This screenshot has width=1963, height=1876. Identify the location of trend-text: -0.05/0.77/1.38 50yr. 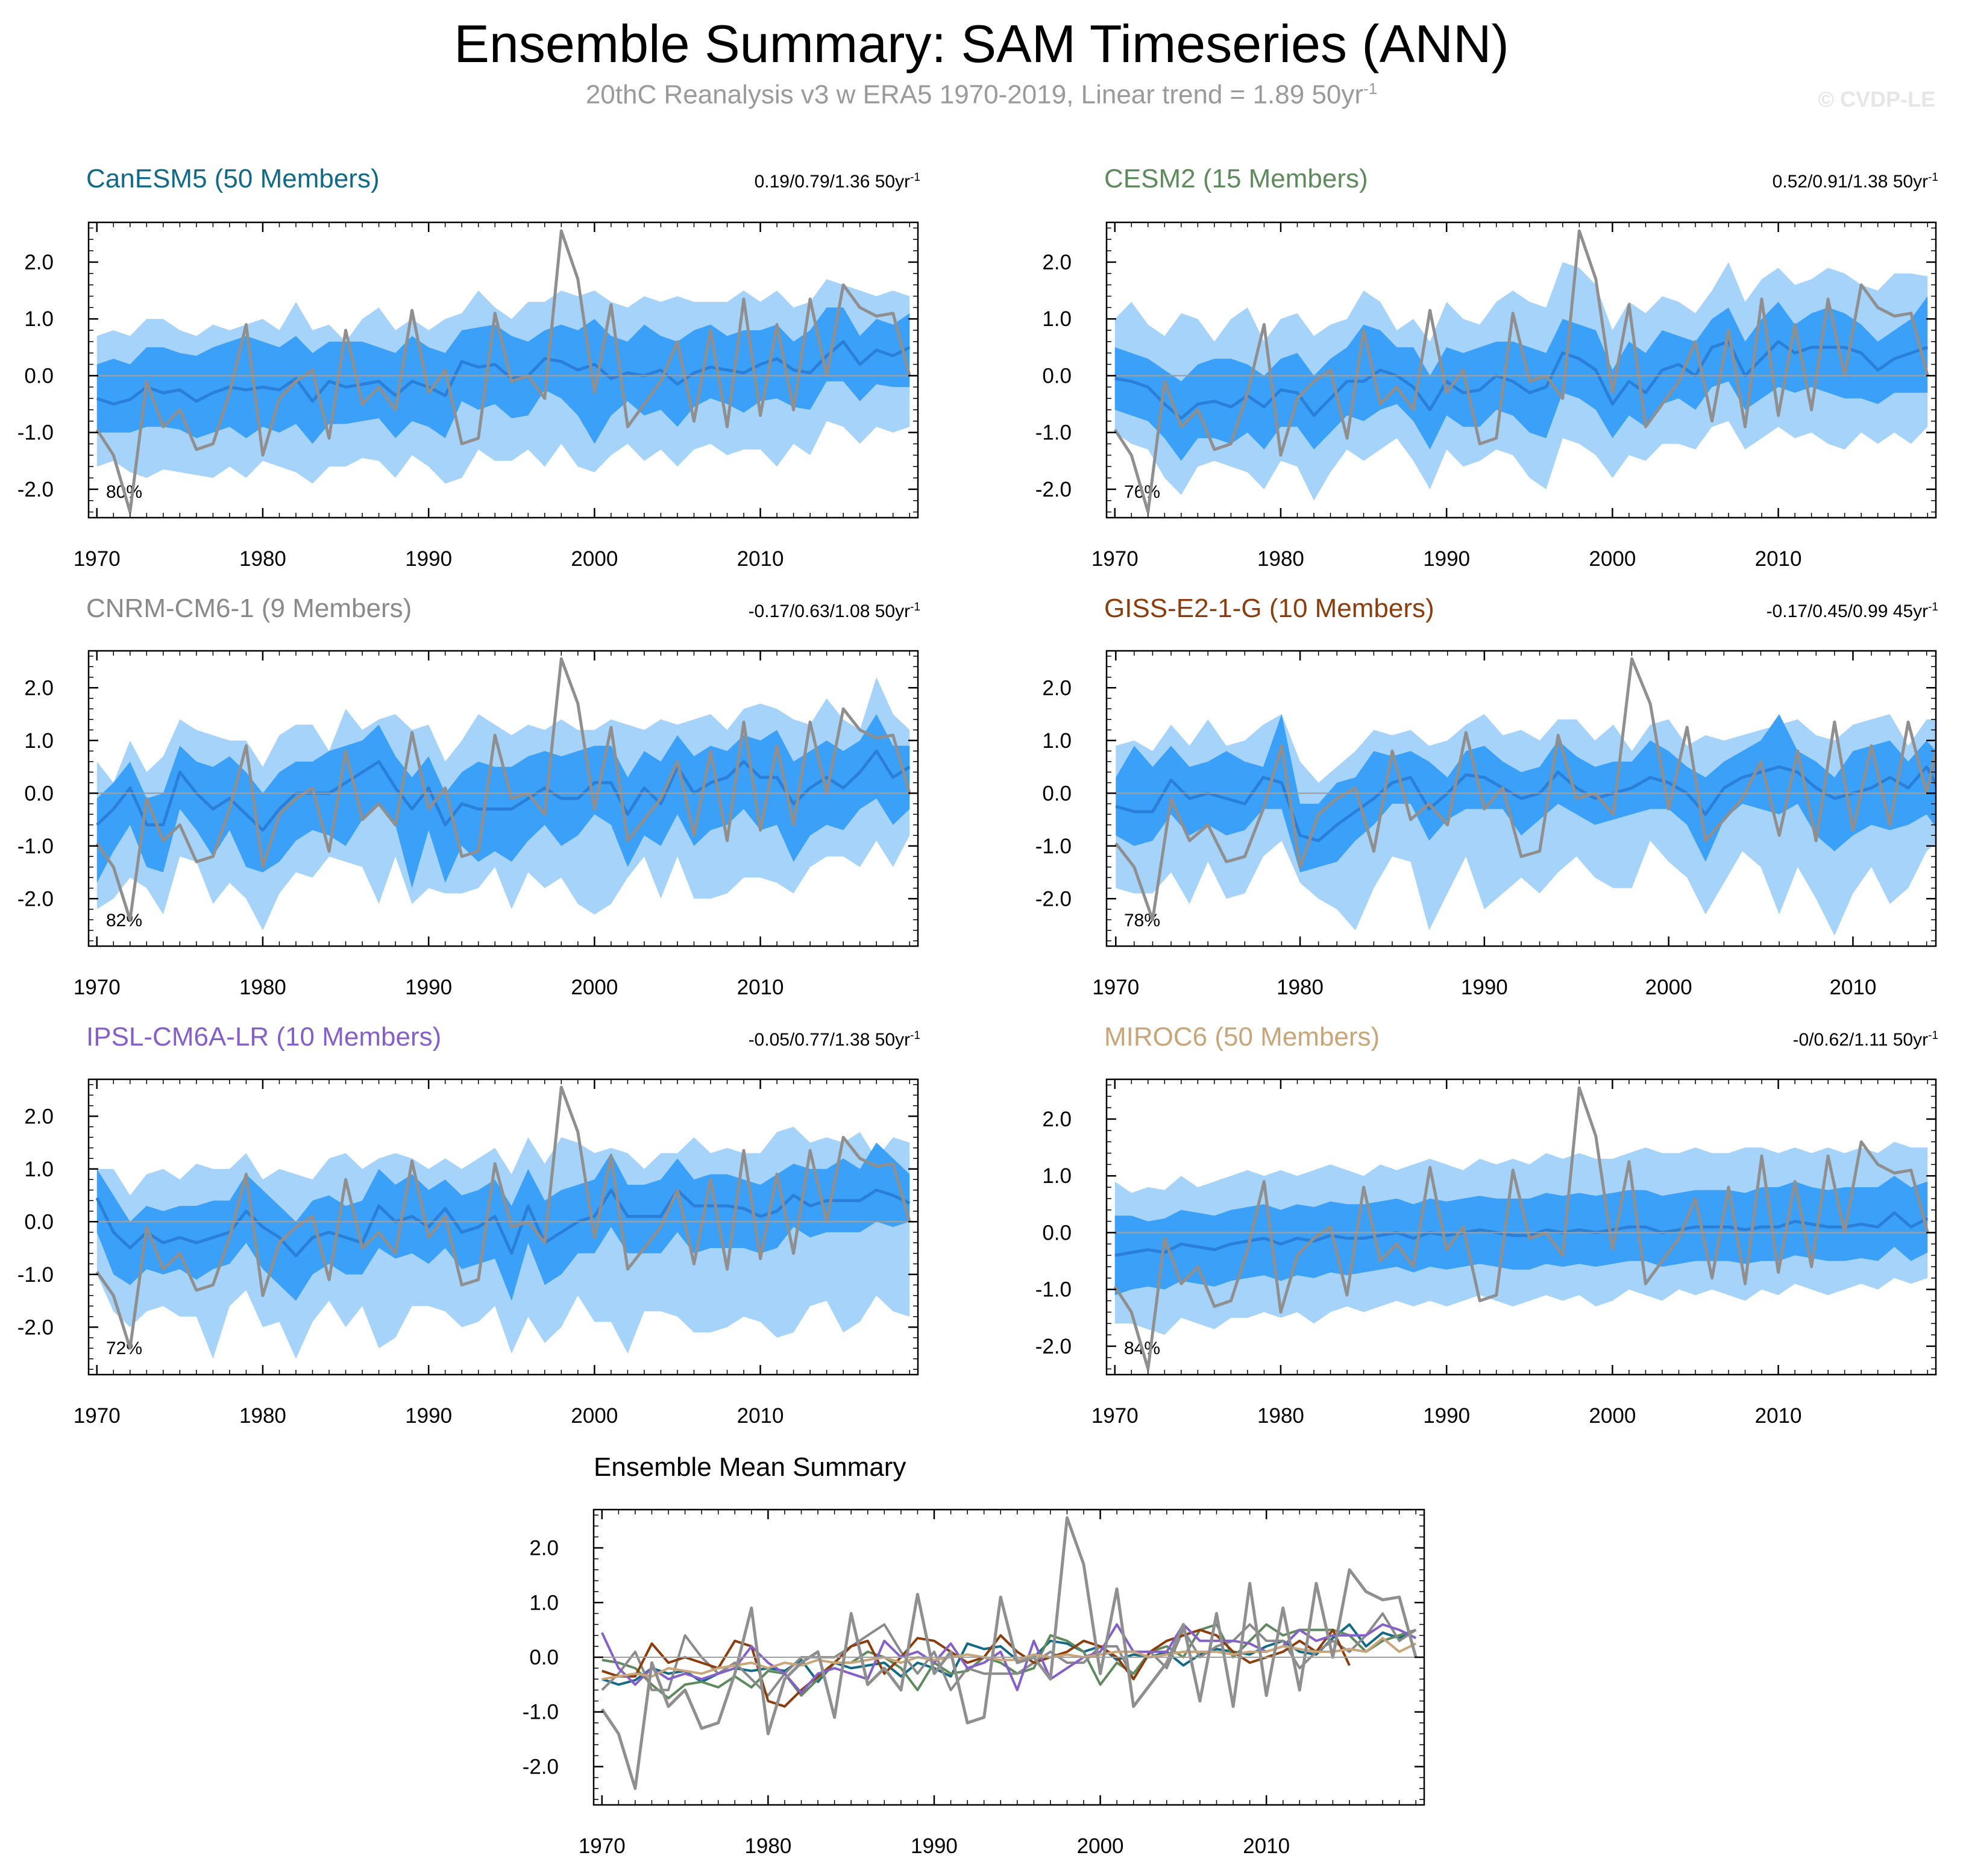
(829, 1040).